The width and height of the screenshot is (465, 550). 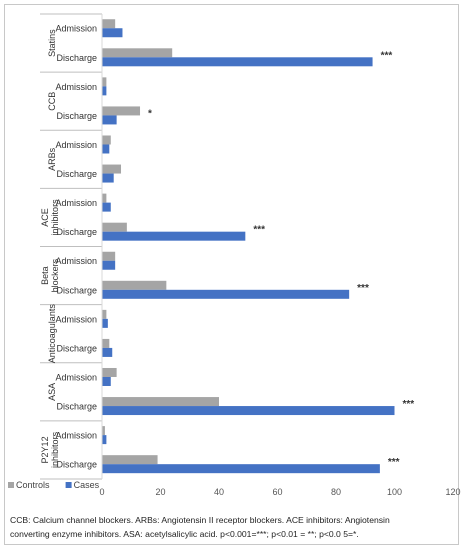 What do you see at coordinates (68, 485) in the screenshot?
I see `legend-swatch-cases` at bounding box center [68, 485].